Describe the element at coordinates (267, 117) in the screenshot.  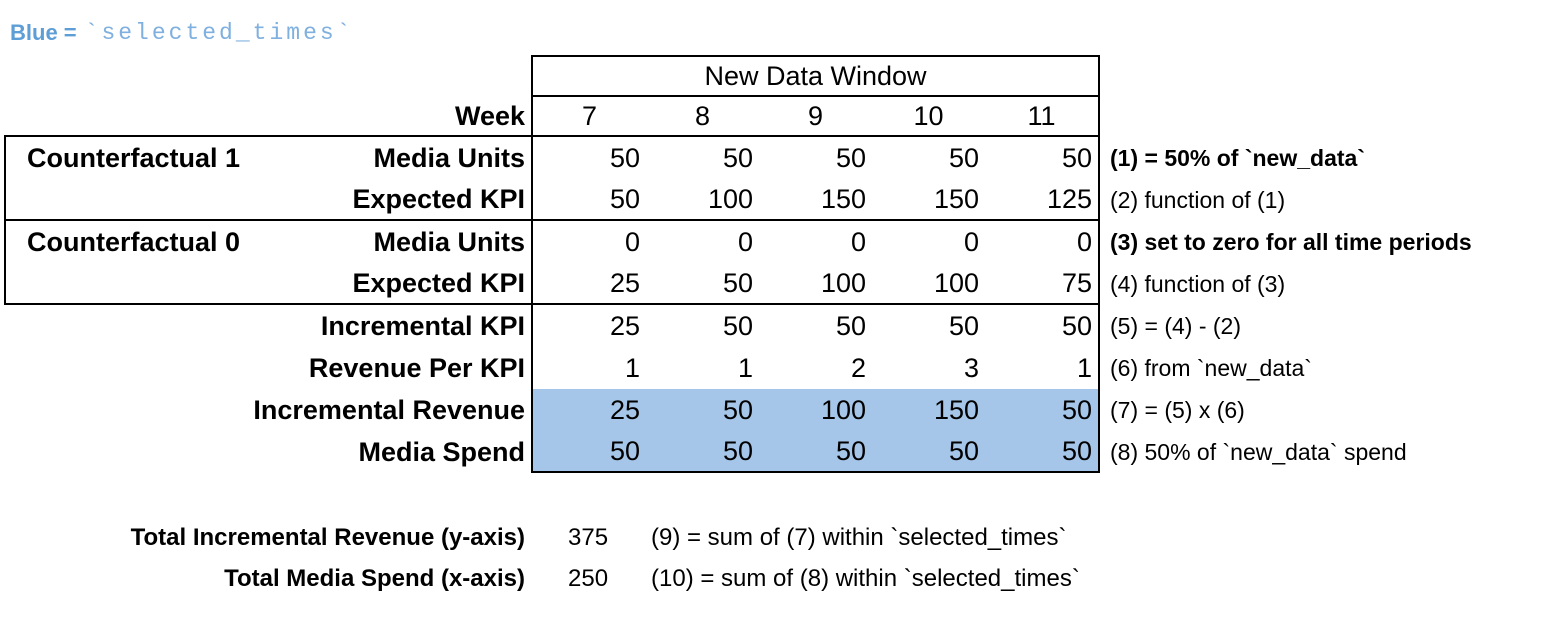
I see `week-label: Week` at that location.